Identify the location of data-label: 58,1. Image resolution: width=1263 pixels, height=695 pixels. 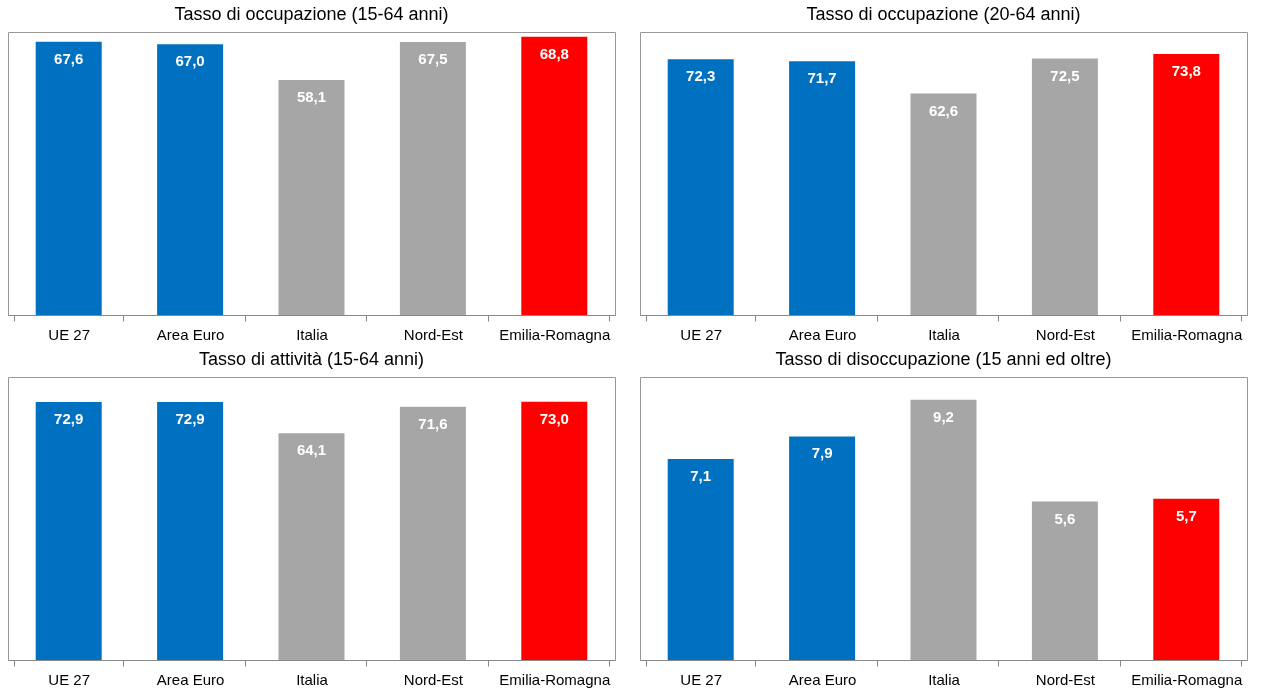
(311, 97).